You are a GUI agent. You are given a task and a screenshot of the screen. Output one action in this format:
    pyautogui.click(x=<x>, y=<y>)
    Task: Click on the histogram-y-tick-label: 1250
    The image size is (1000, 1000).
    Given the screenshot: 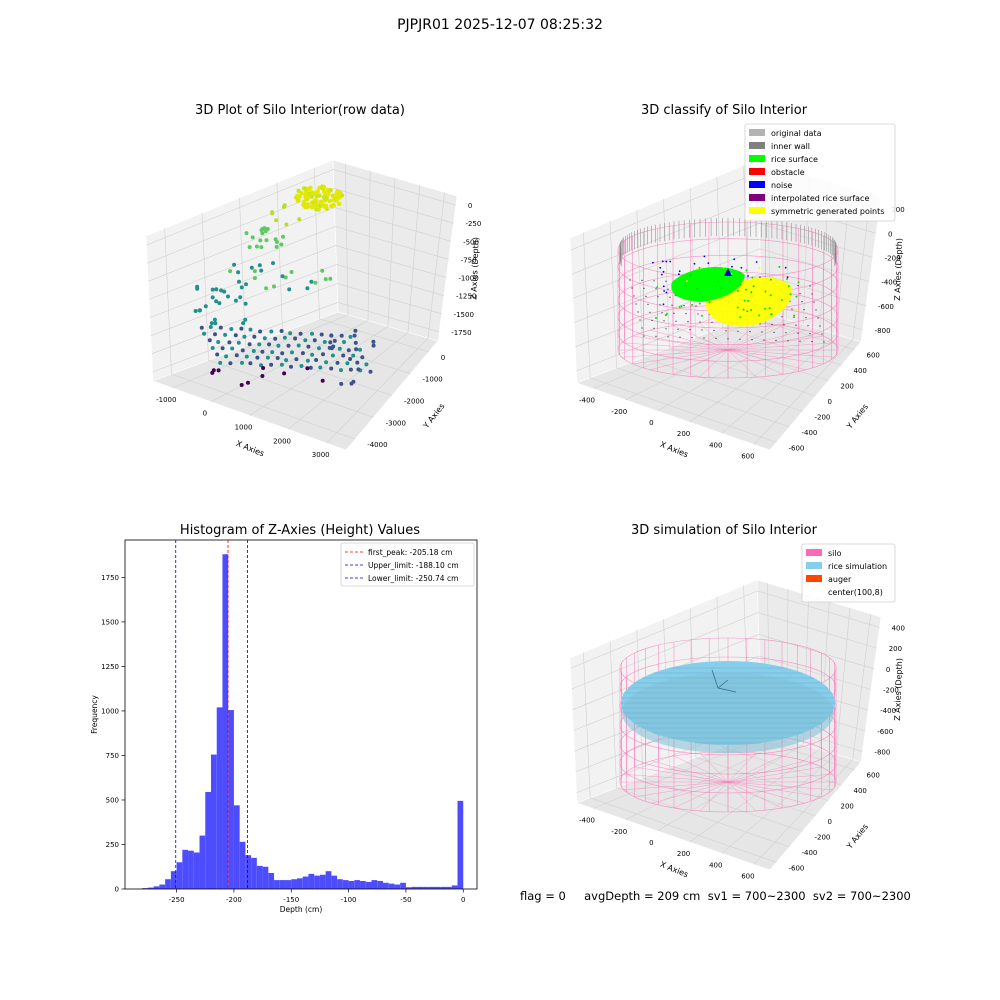 What is the action you would take?
    pyautogui.click(x=110, y=667)
    